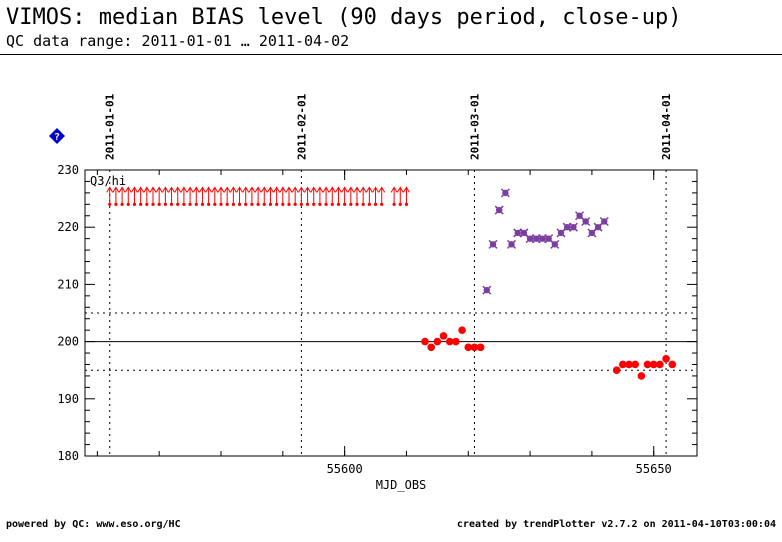  Describe the element at coordinates (68, 456) in the screenshot. I see `y-tick-label: 180` at that location.